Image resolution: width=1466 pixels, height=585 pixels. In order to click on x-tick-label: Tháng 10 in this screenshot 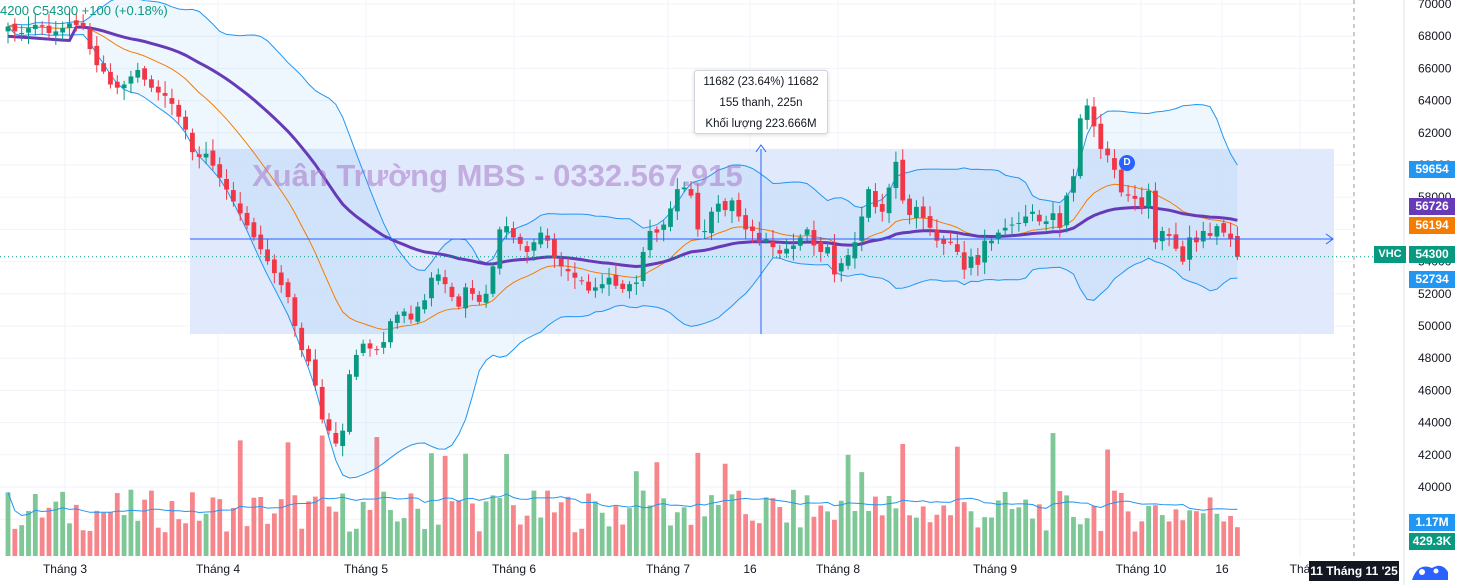, I will do `click(1141, 569)`.